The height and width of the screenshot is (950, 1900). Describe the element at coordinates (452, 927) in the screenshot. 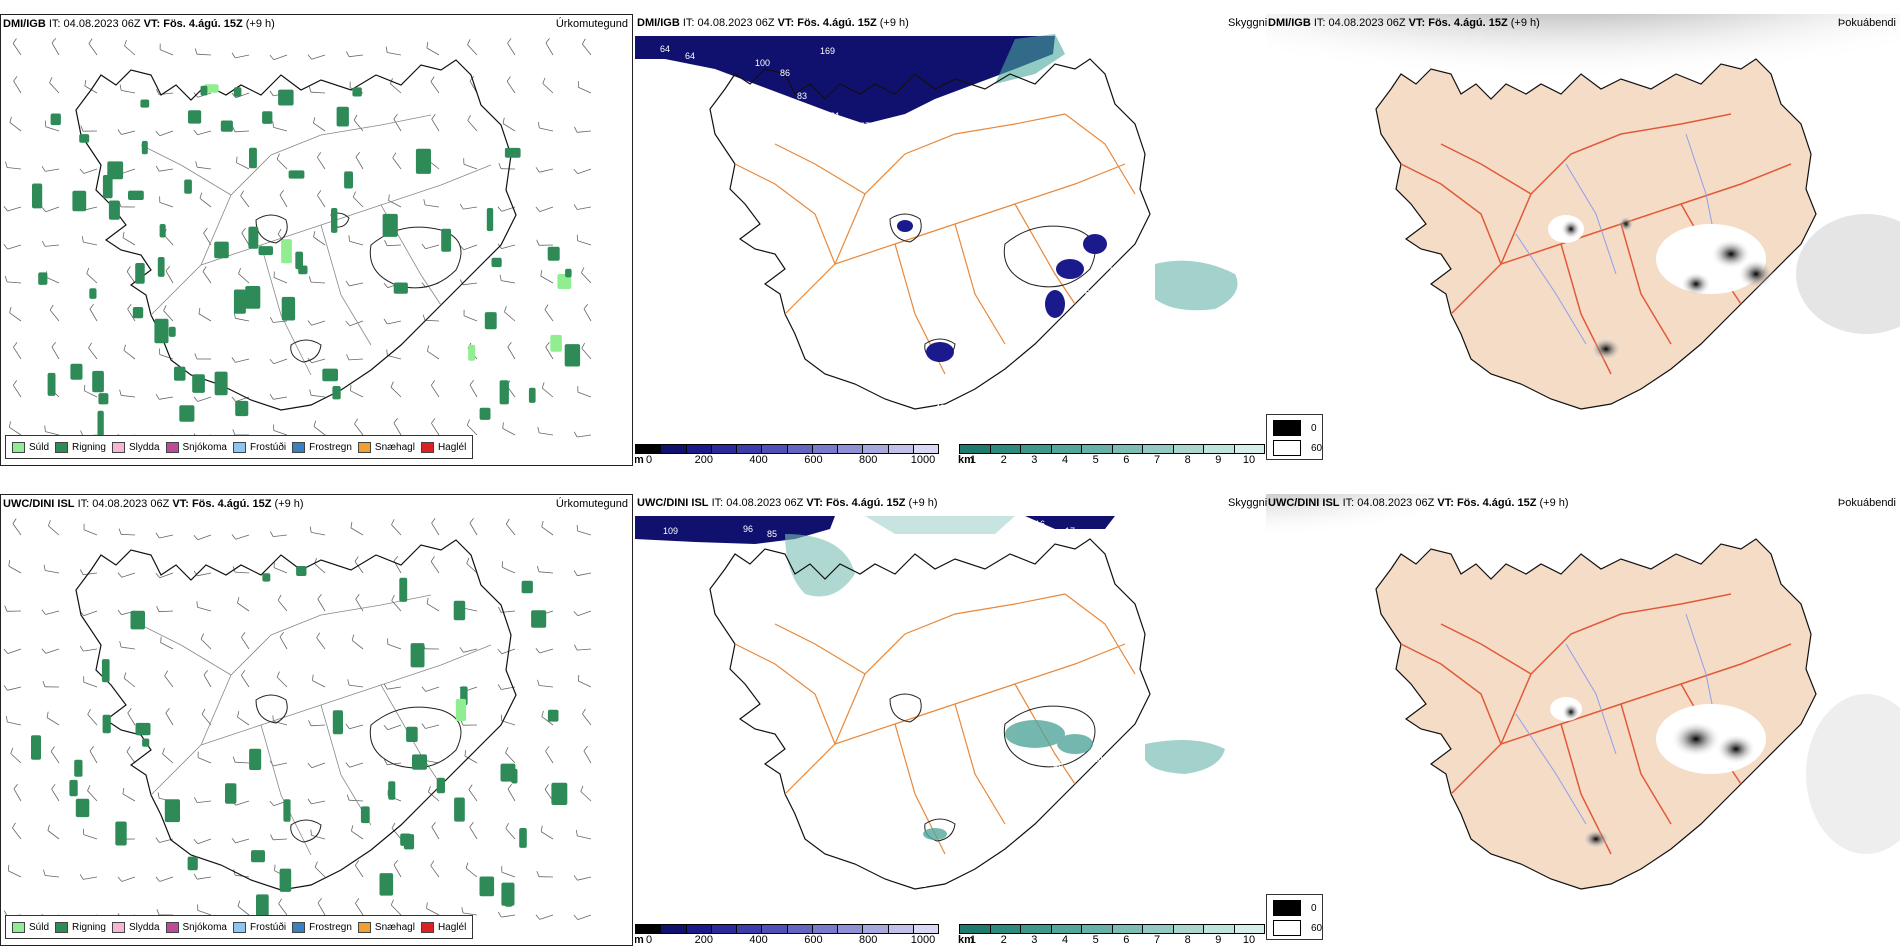

I see `legend-label: Haglél` at that location.